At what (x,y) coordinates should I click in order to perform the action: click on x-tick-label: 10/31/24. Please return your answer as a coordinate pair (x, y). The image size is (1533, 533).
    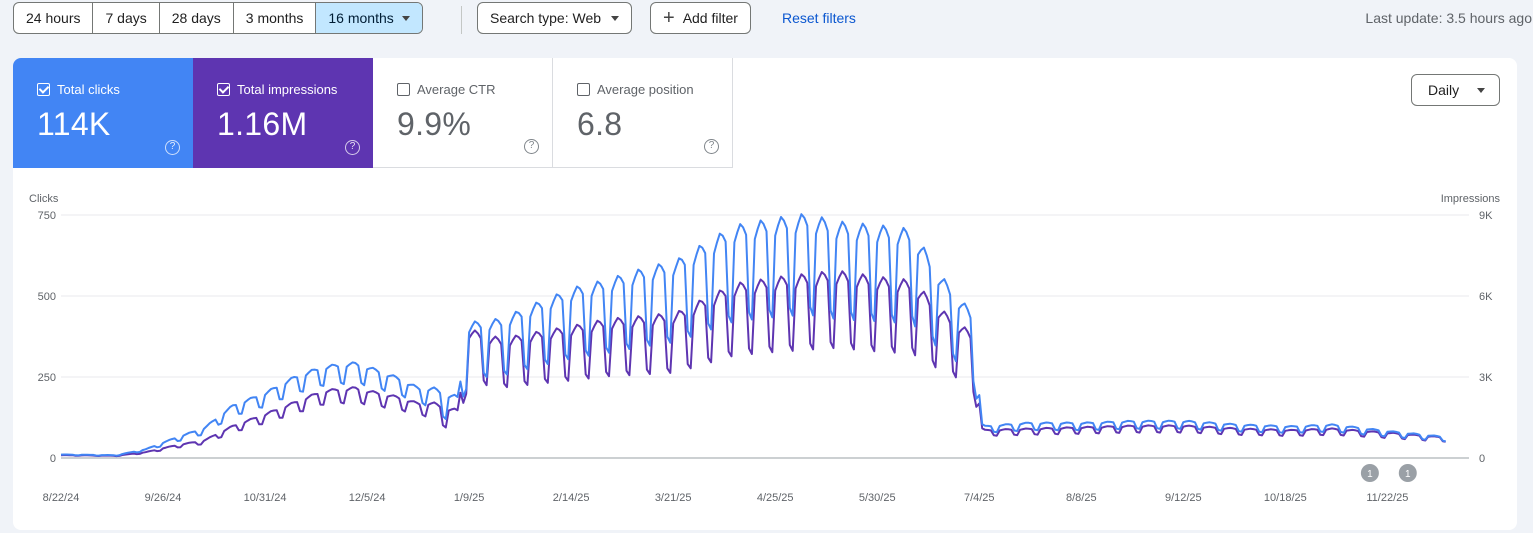
    Looking at the image, I should click on (265, 498).